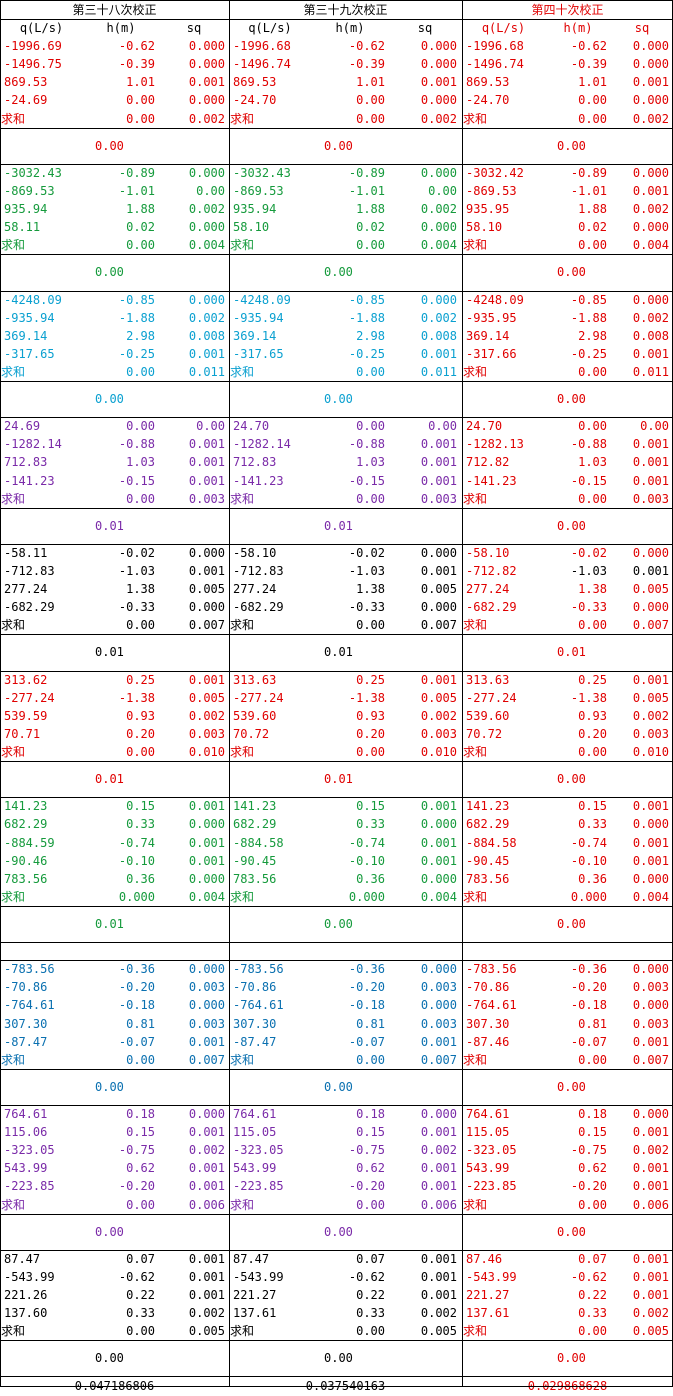 The height and width of the screenshot is (1396, 673). What do you see at coordinates (140, 100) in the screenshot?
I see `h-value: 0.00` at bounding box center [140, 100].